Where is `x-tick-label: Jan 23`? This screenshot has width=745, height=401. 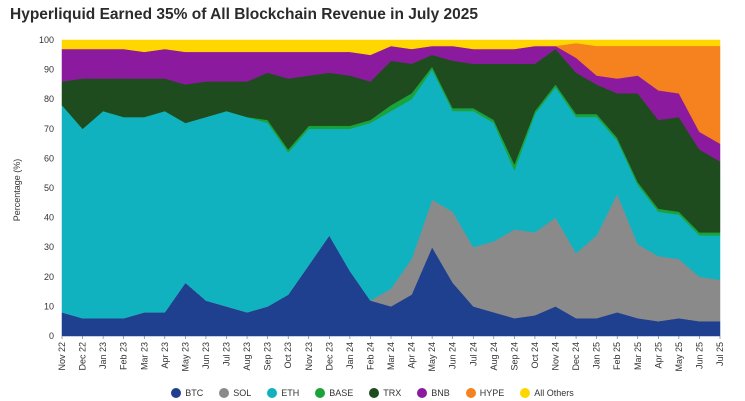
x-tick-label: Jan 23 is located at coordinates (103, 355).